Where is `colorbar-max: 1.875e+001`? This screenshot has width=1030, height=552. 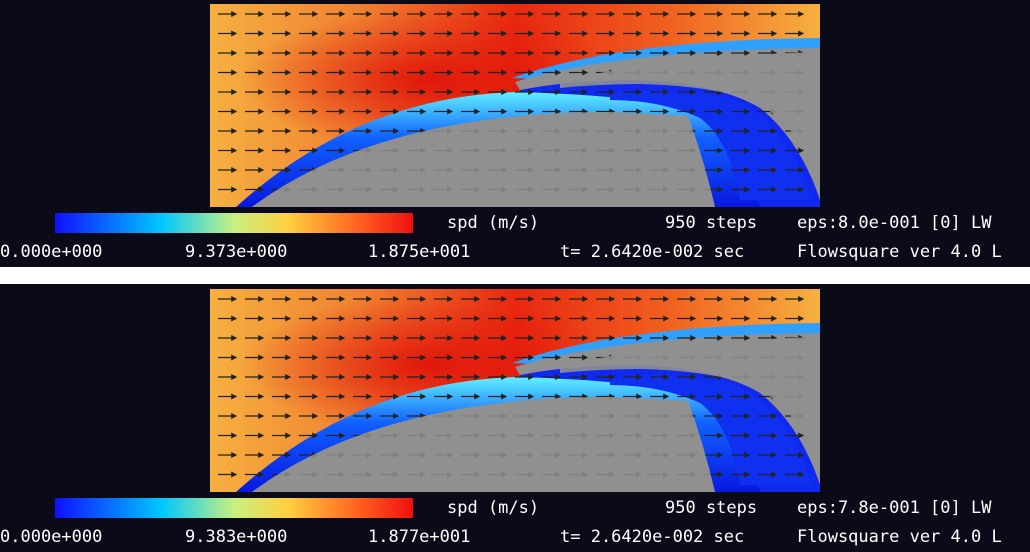 colorbar-max: 1.875e+001 is located at coordinates (419, 252).